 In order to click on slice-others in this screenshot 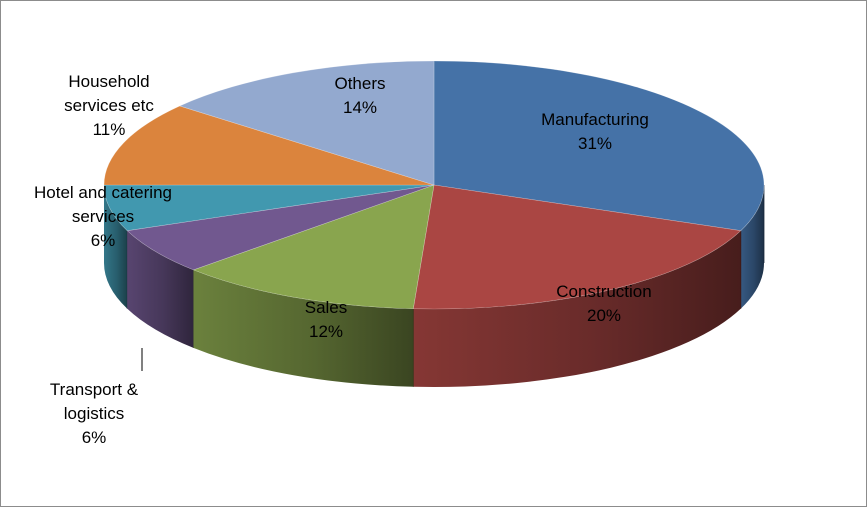, I will do `click(306, 123)`.